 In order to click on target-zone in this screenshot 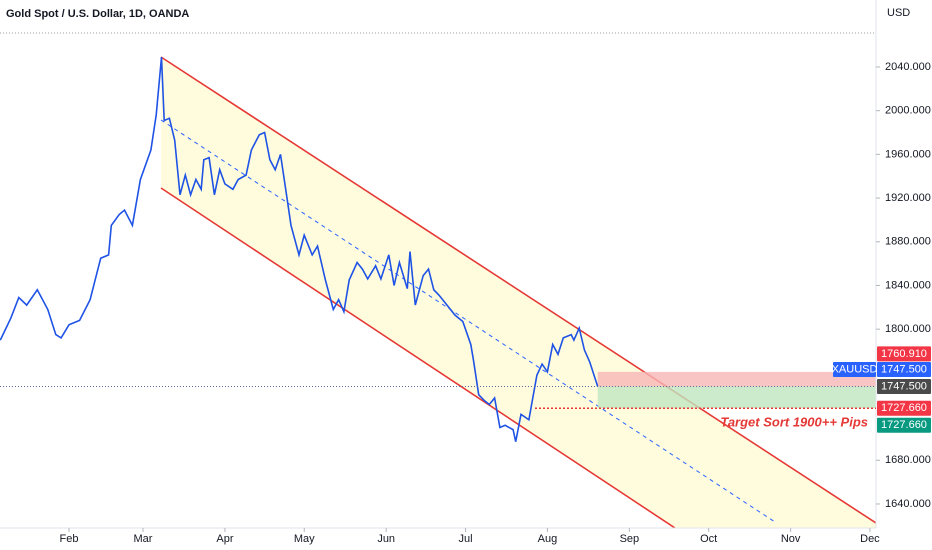, I will do `click(736, 397)`.